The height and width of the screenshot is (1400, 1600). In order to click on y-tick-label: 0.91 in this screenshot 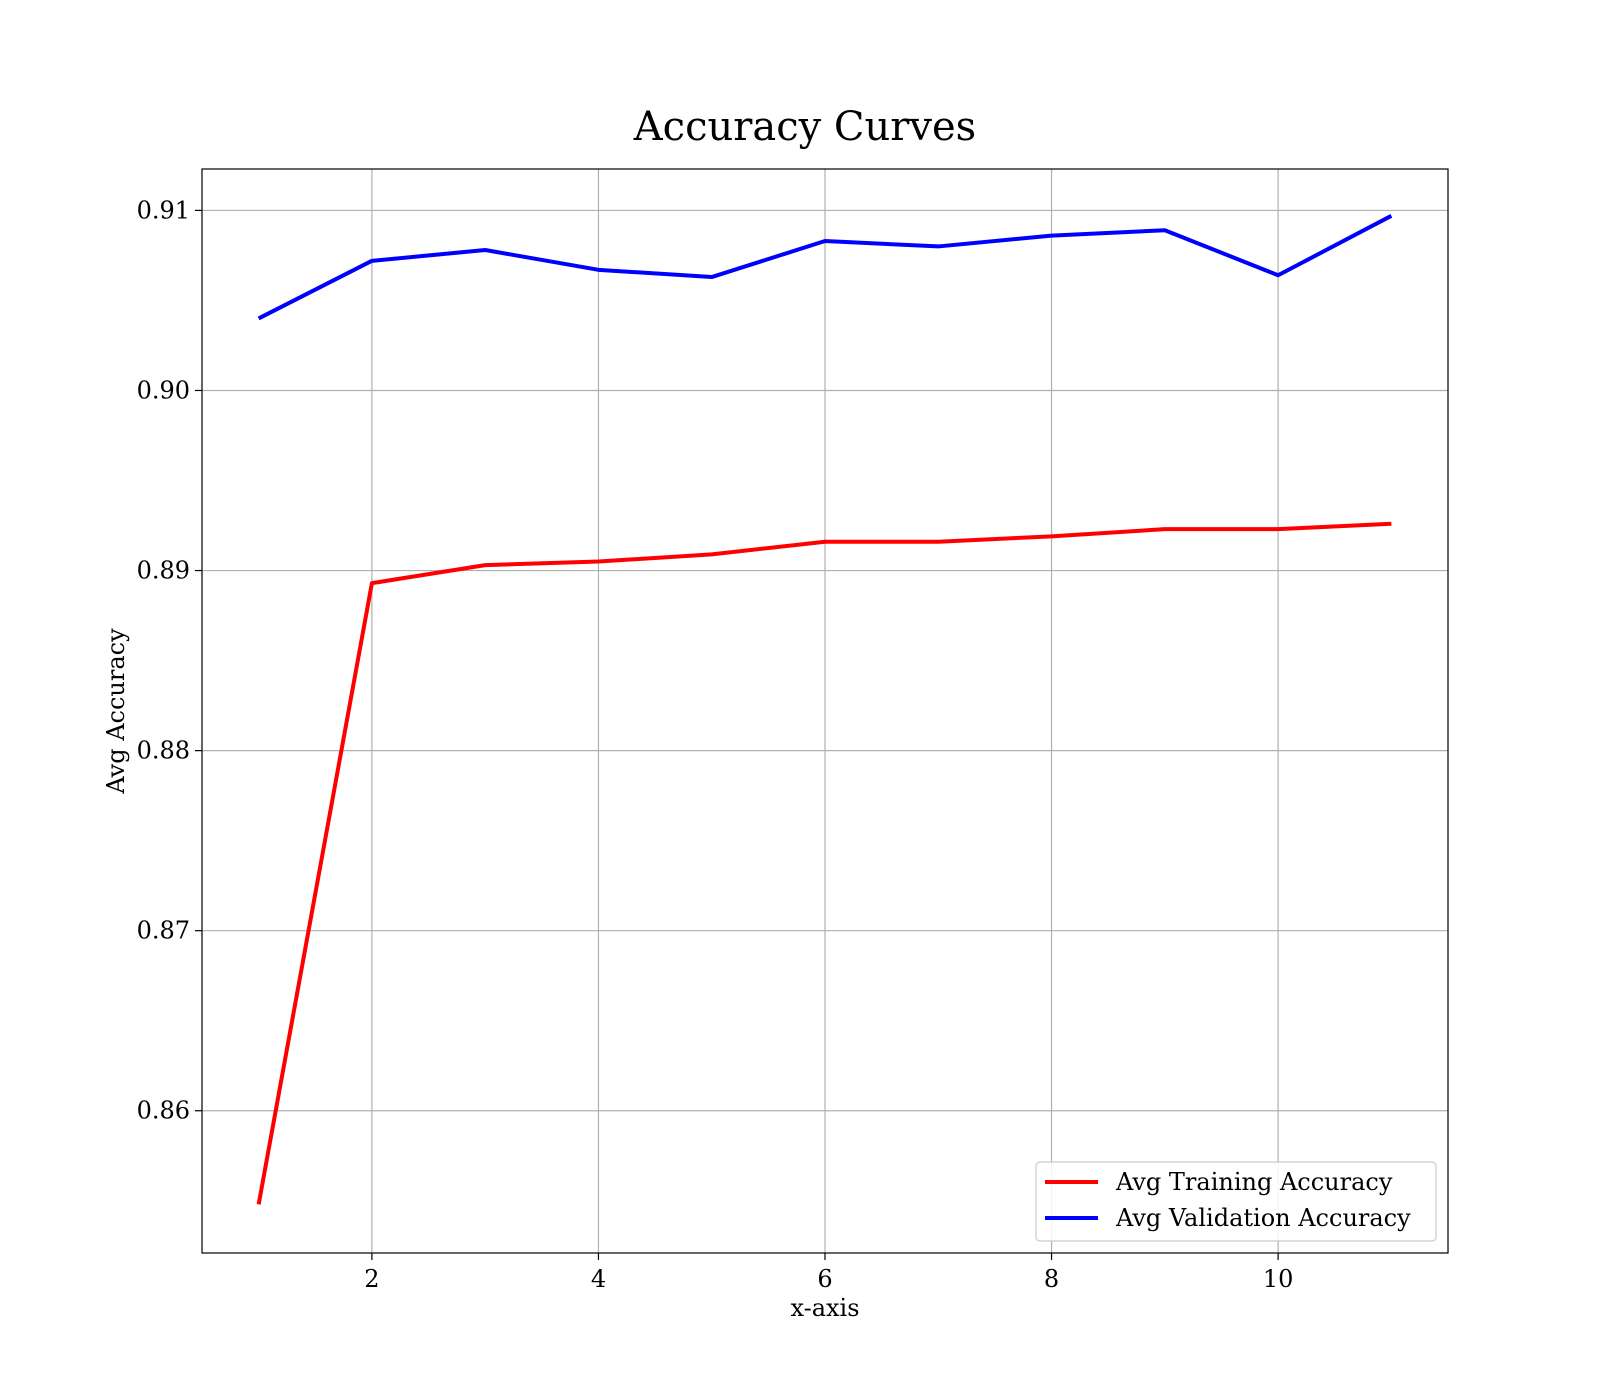, I will do `click(163, 210)`.